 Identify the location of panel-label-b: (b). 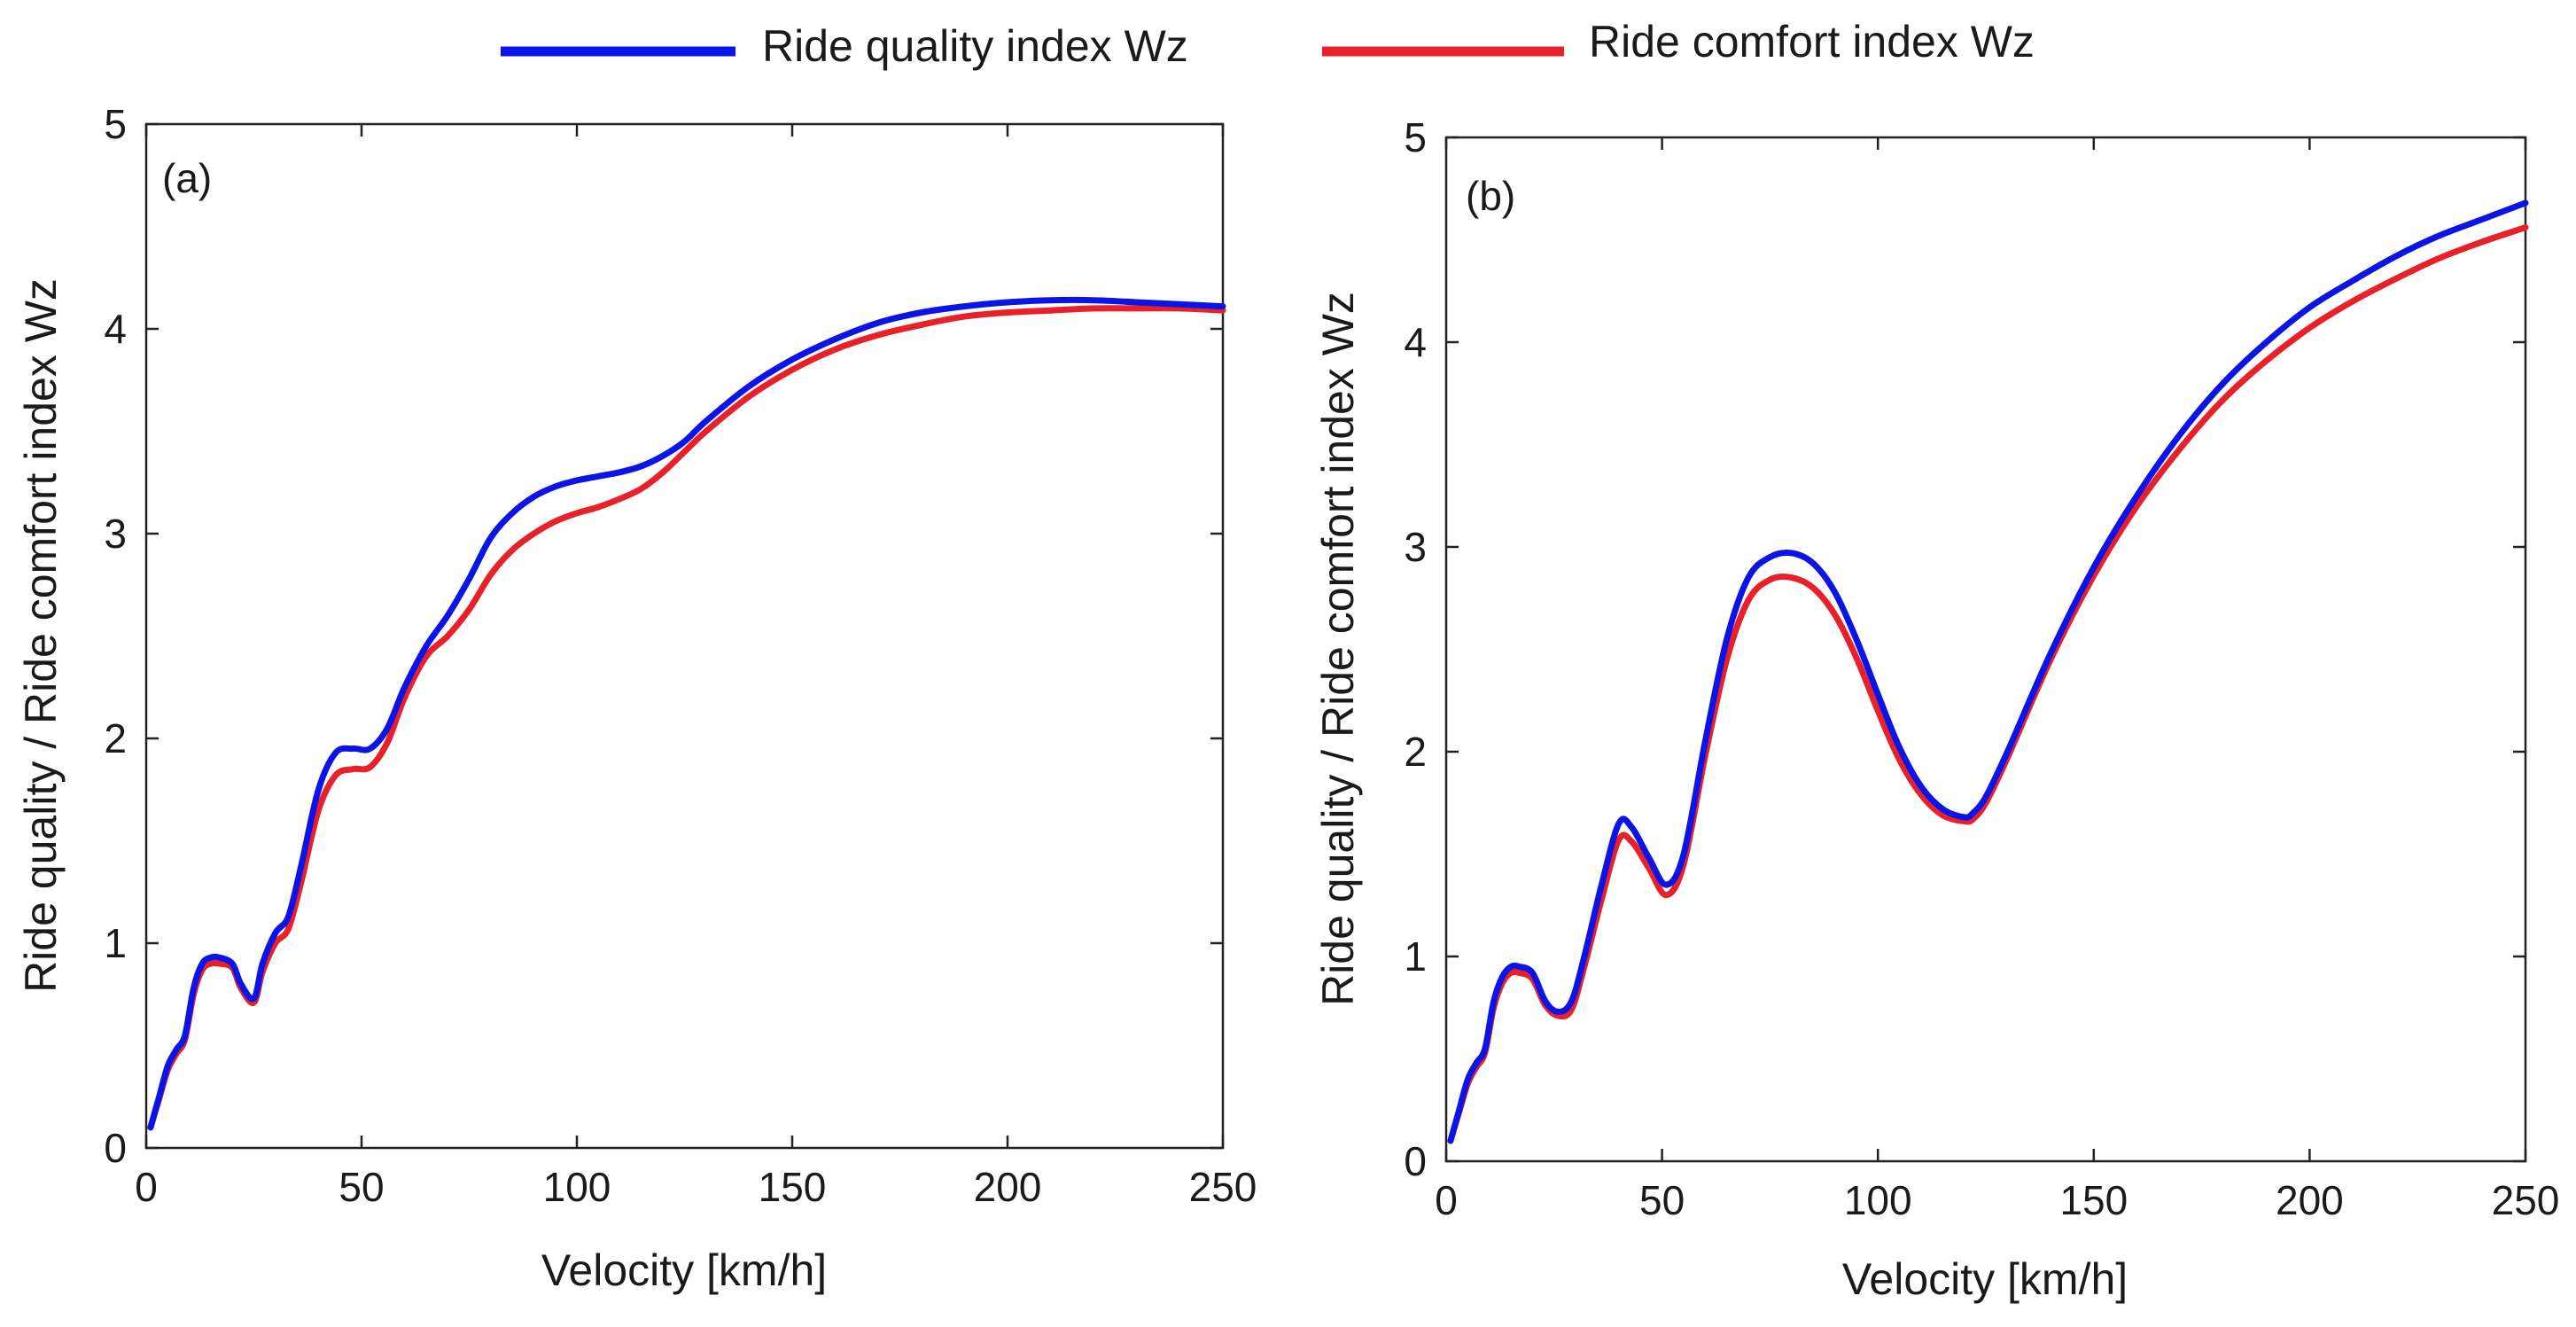
(1491, 196).